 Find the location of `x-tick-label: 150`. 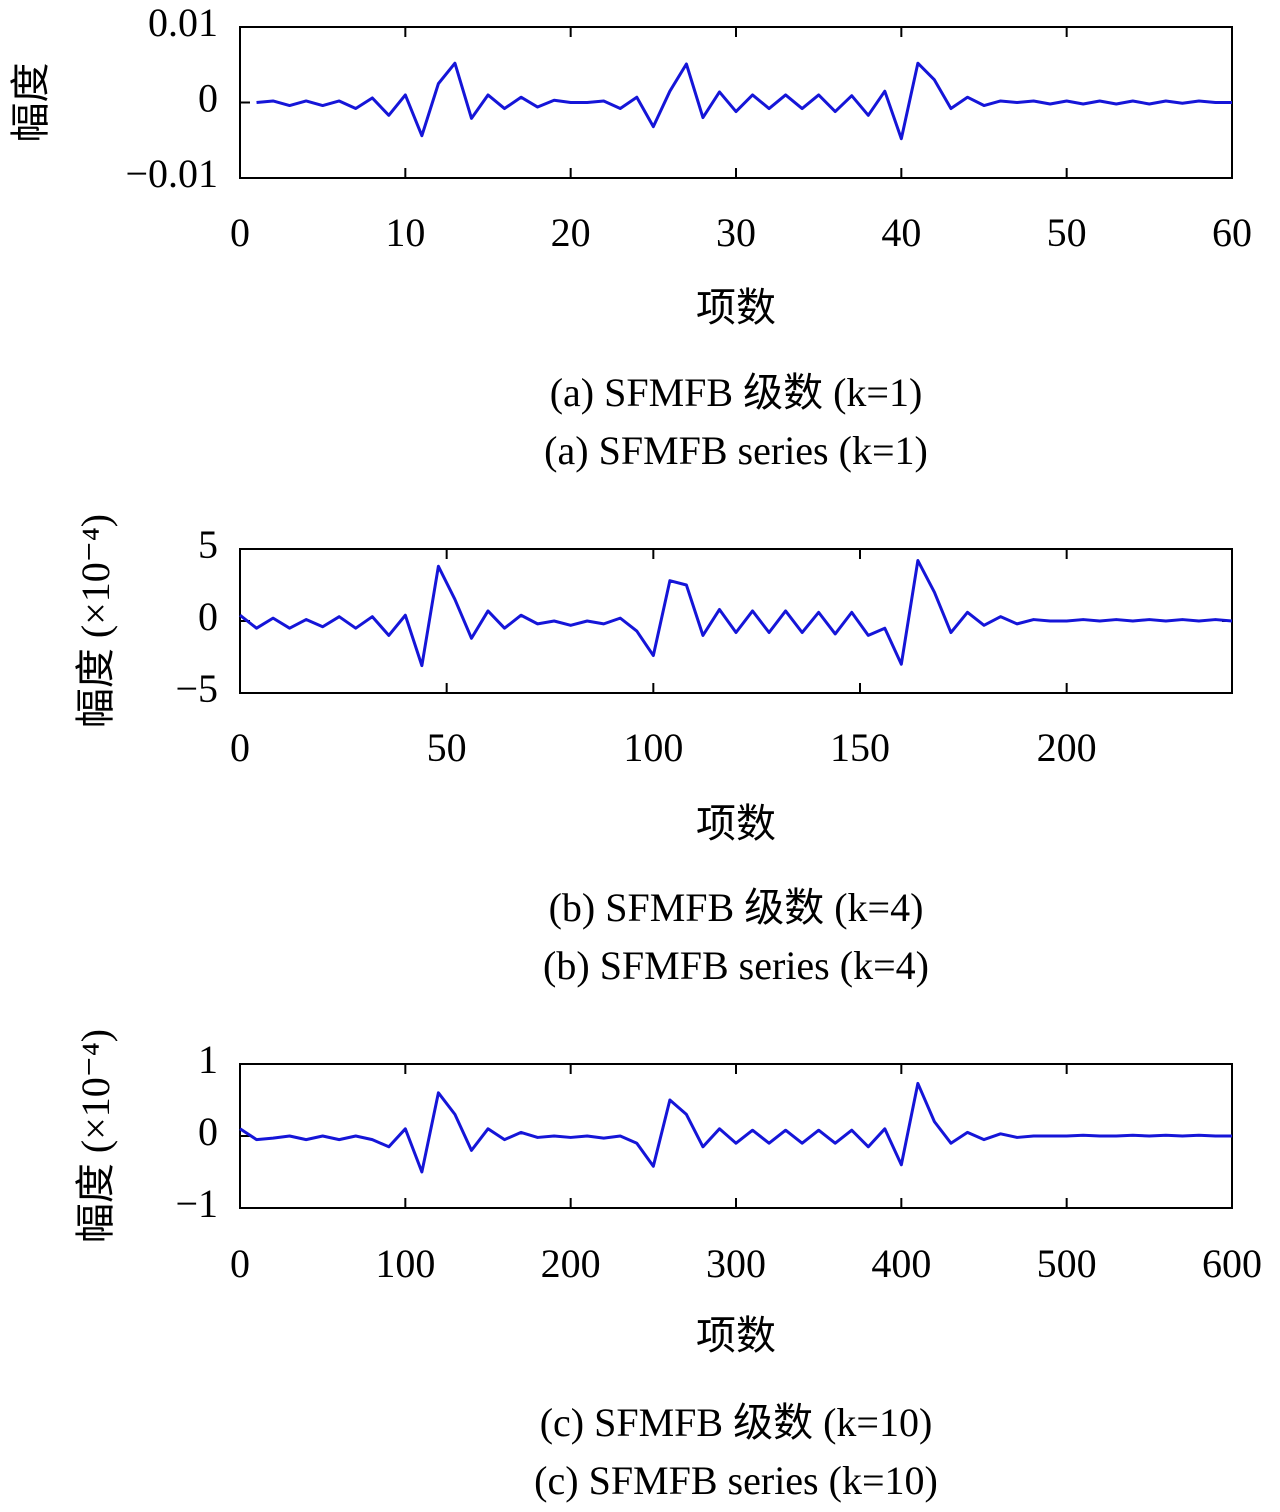

x-tick-label: 150 is located at coordinates (860, 747).